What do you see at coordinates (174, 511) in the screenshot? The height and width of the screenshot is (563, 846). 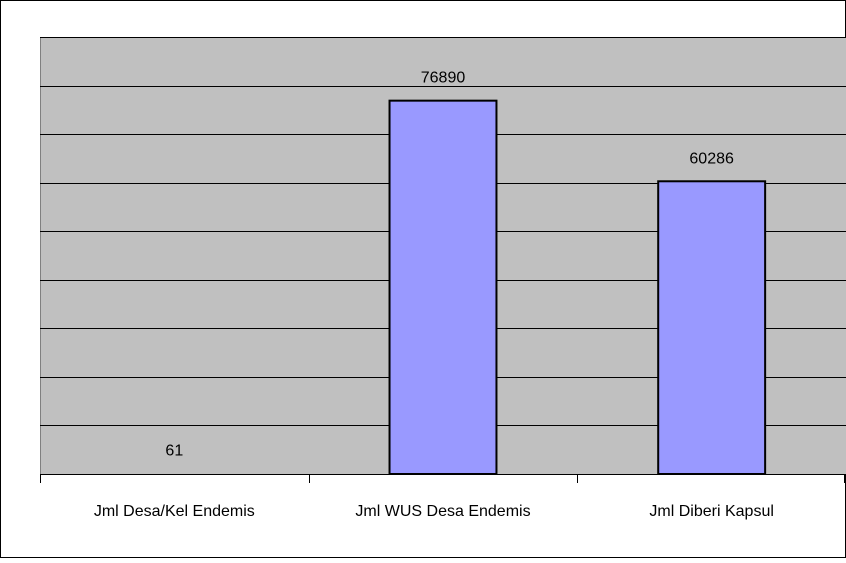 I see `x-tick-label-1: Jml Desa/Kel Endemis` at bounding box center [174, 511].